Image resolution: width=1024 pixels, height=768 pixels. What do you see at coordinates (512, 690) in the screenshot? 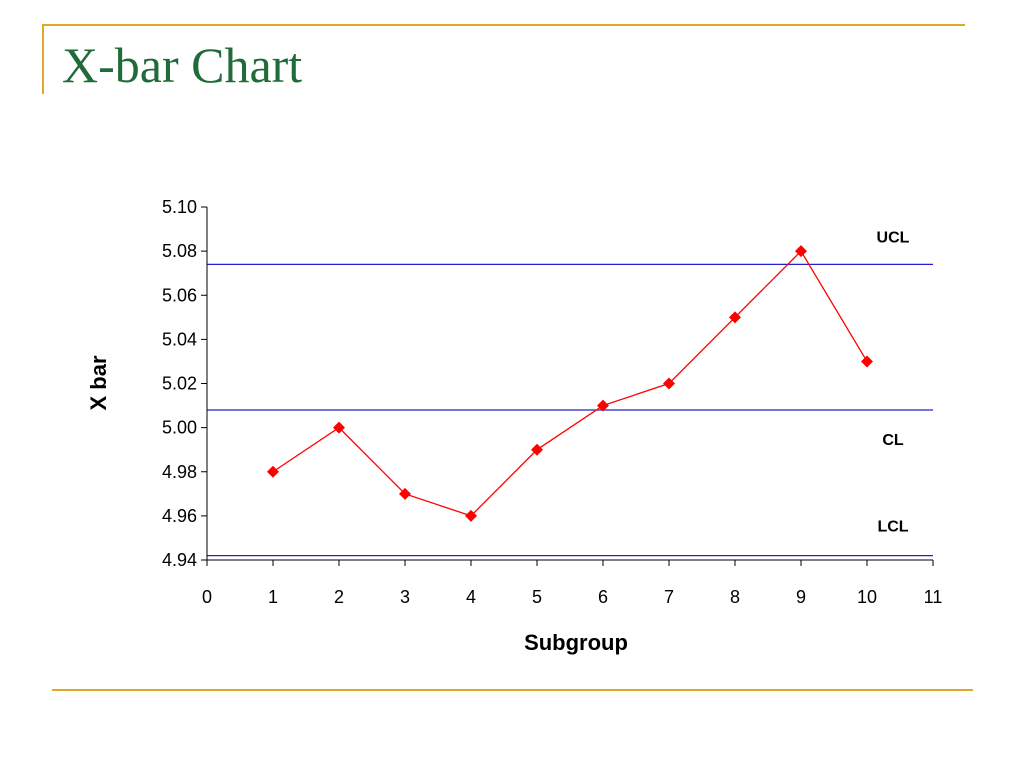
I see `bottom-accent-rule` at bounding box center [512, 690].